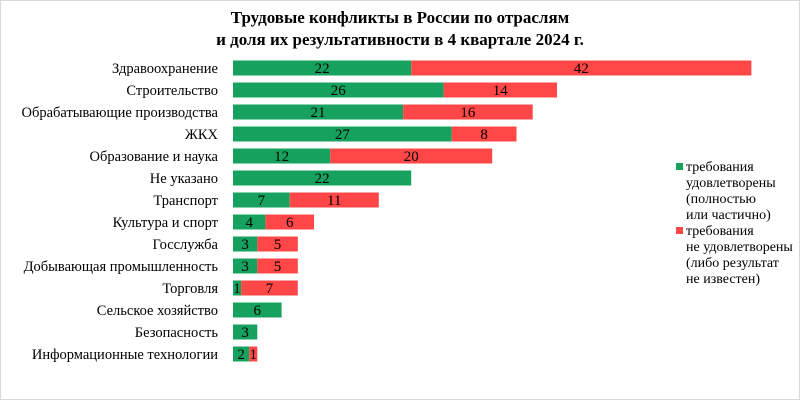 Image resolution: width=800 pixels, height=400 pixels. I want to click on legend-label: или частично), so click(728, 215).